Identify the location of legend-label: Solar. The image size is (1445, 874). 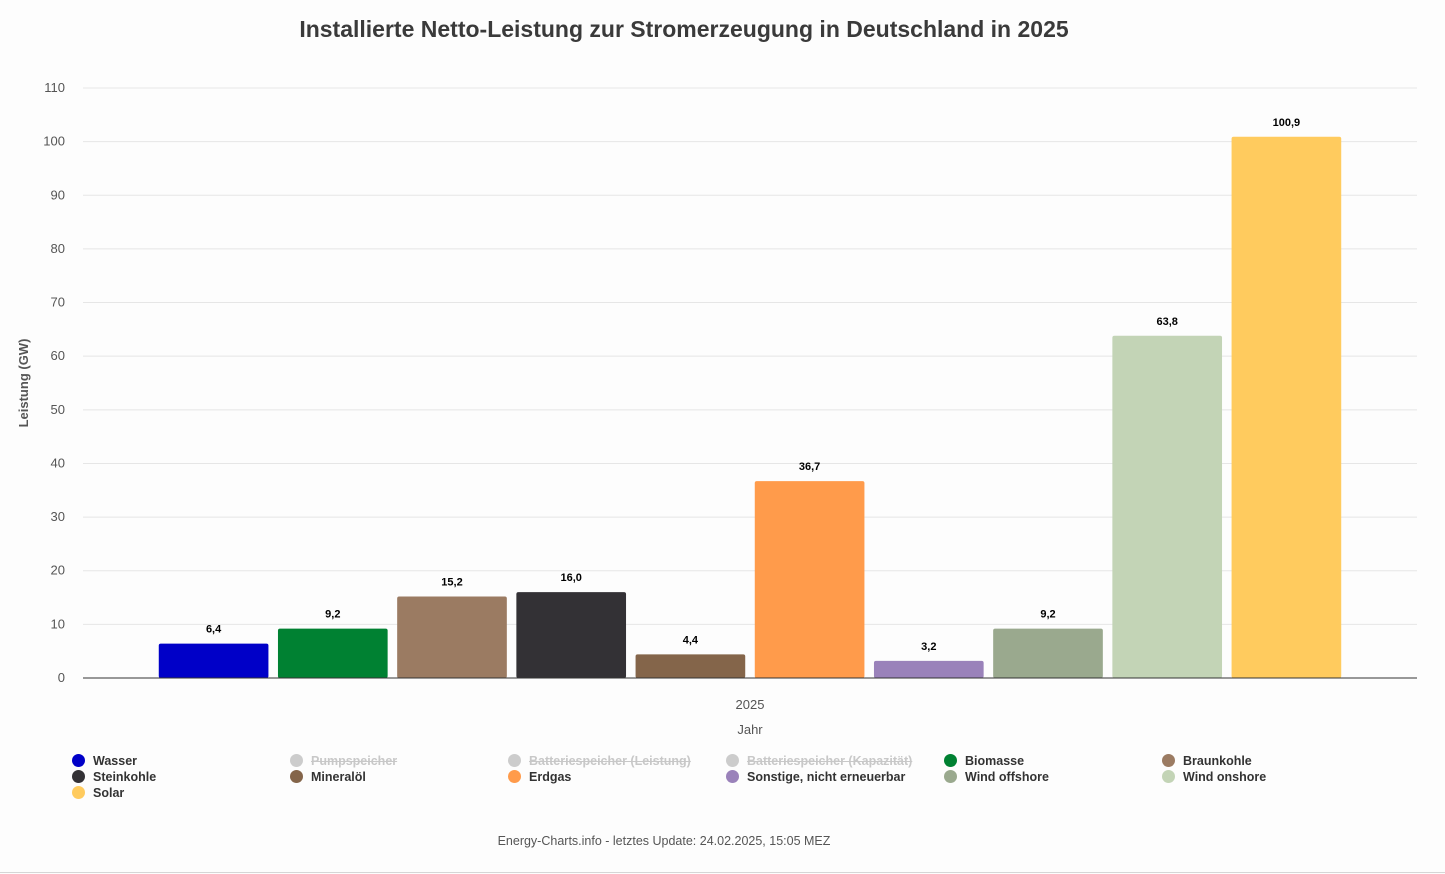
(109, 792).